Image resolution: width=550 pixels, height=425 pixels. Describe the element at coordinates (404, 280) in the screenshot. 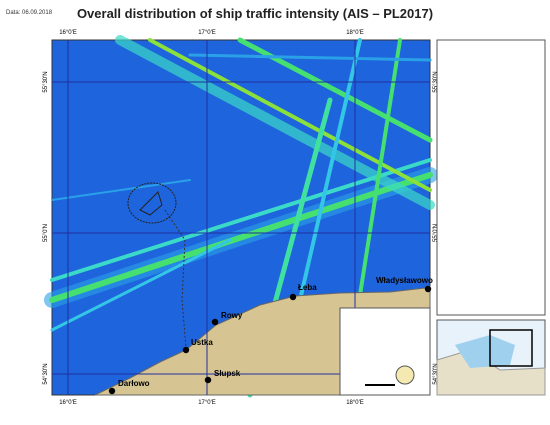

I see `town-label: Władysławowo` at that location.